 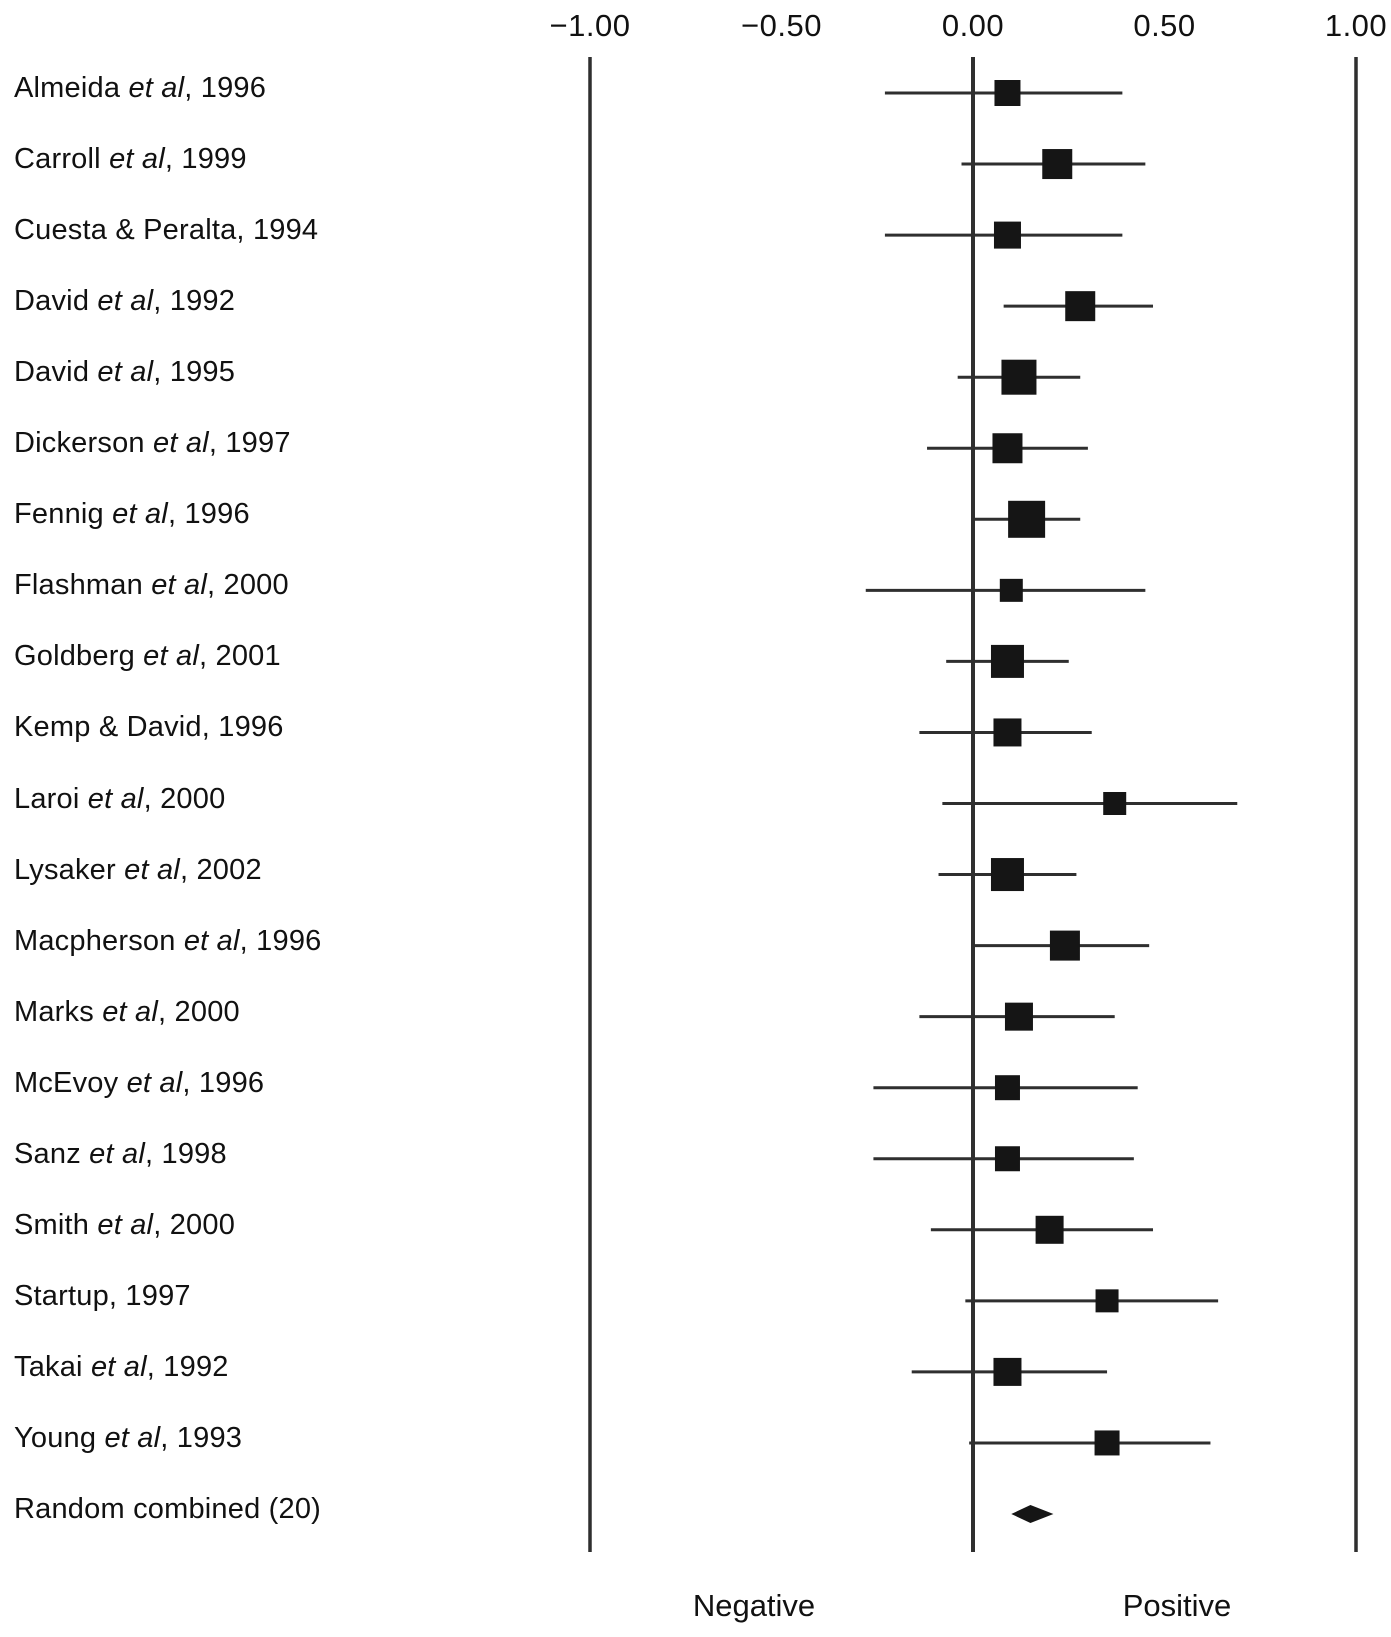 What do you see at coordinates (83, 443) in the screenshot?
I see `study-label-text: Dickerson` at bounding box center [83, 443].